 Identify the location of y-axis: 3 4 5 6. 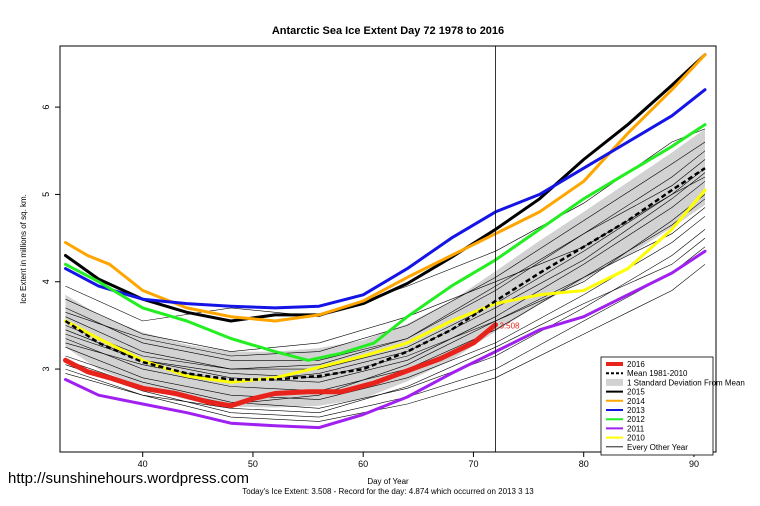
(50, 238).